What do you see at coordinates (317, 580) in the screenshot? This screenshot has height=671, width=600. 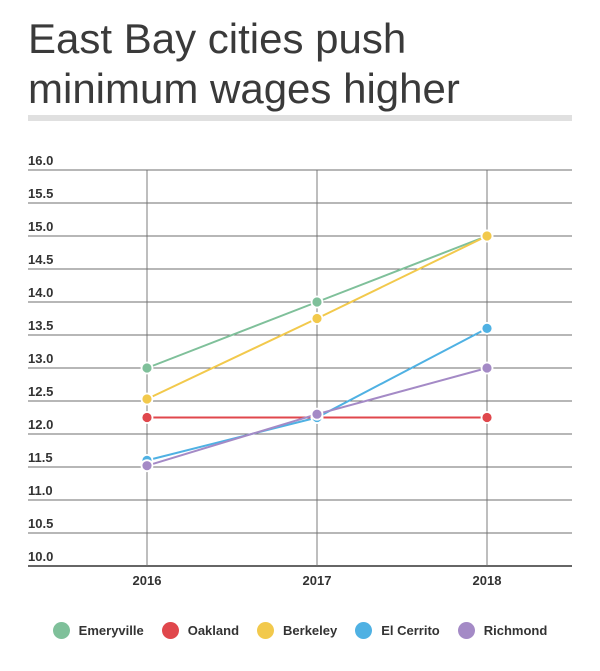 I see `x-tick-label: 2017` at bounding box center [317, 580].